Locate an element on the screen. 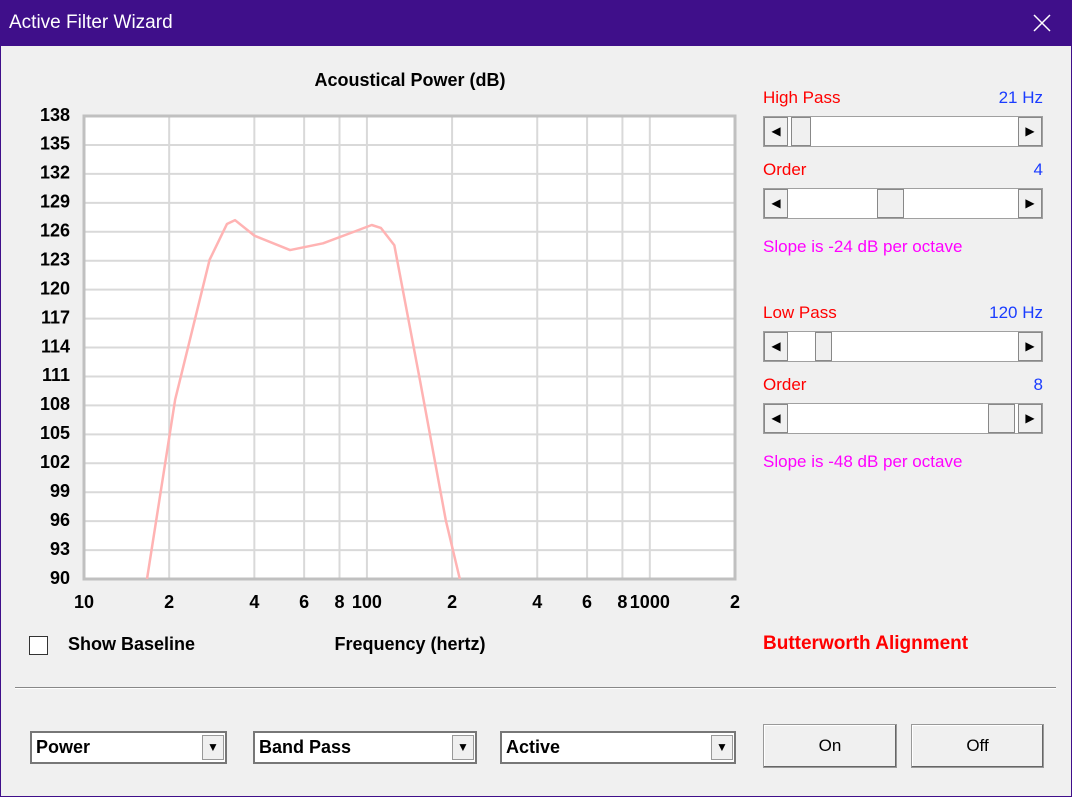 This screenshot has width=1072, height=797. high-pass-value: 21 Hz is located at coordinates (1020, 97).